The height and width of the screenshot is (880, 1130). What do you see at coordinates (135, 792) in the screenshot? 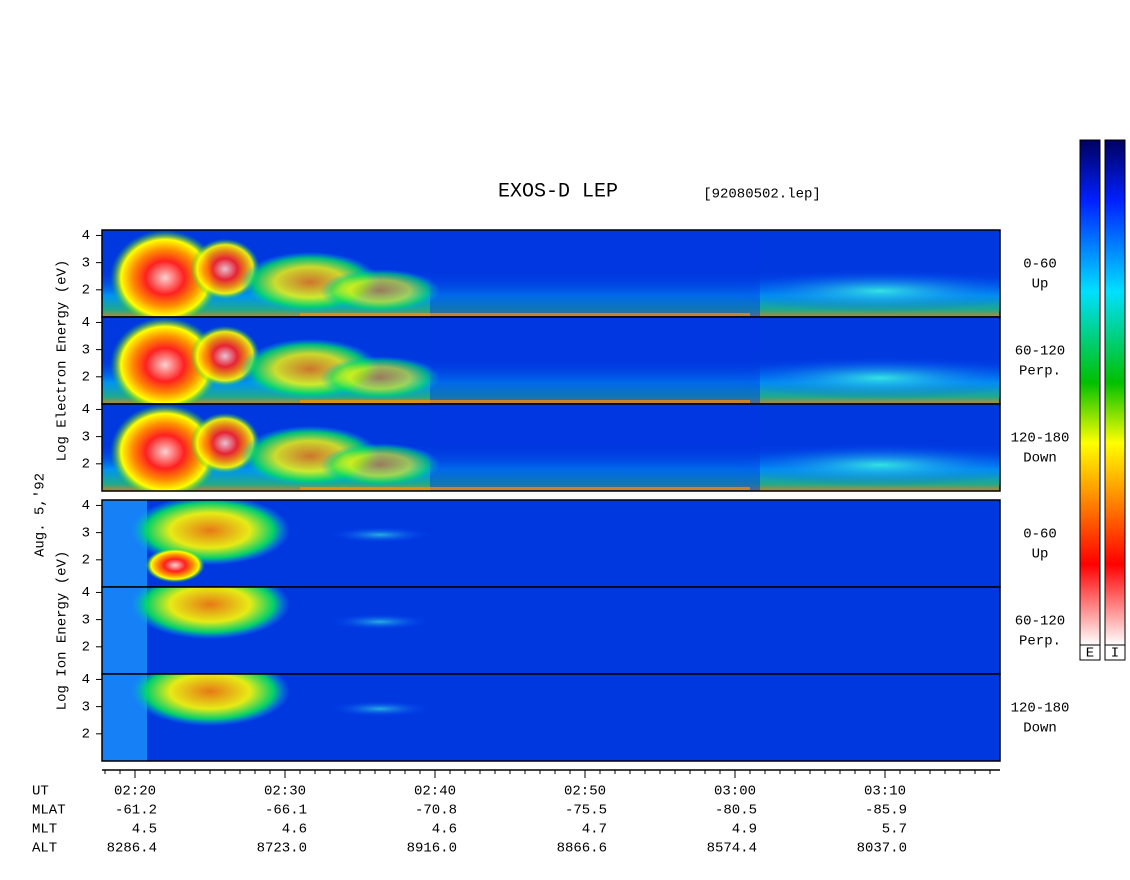
I see `ephemeris-value: 02:20` at bounding box center [135, 792].